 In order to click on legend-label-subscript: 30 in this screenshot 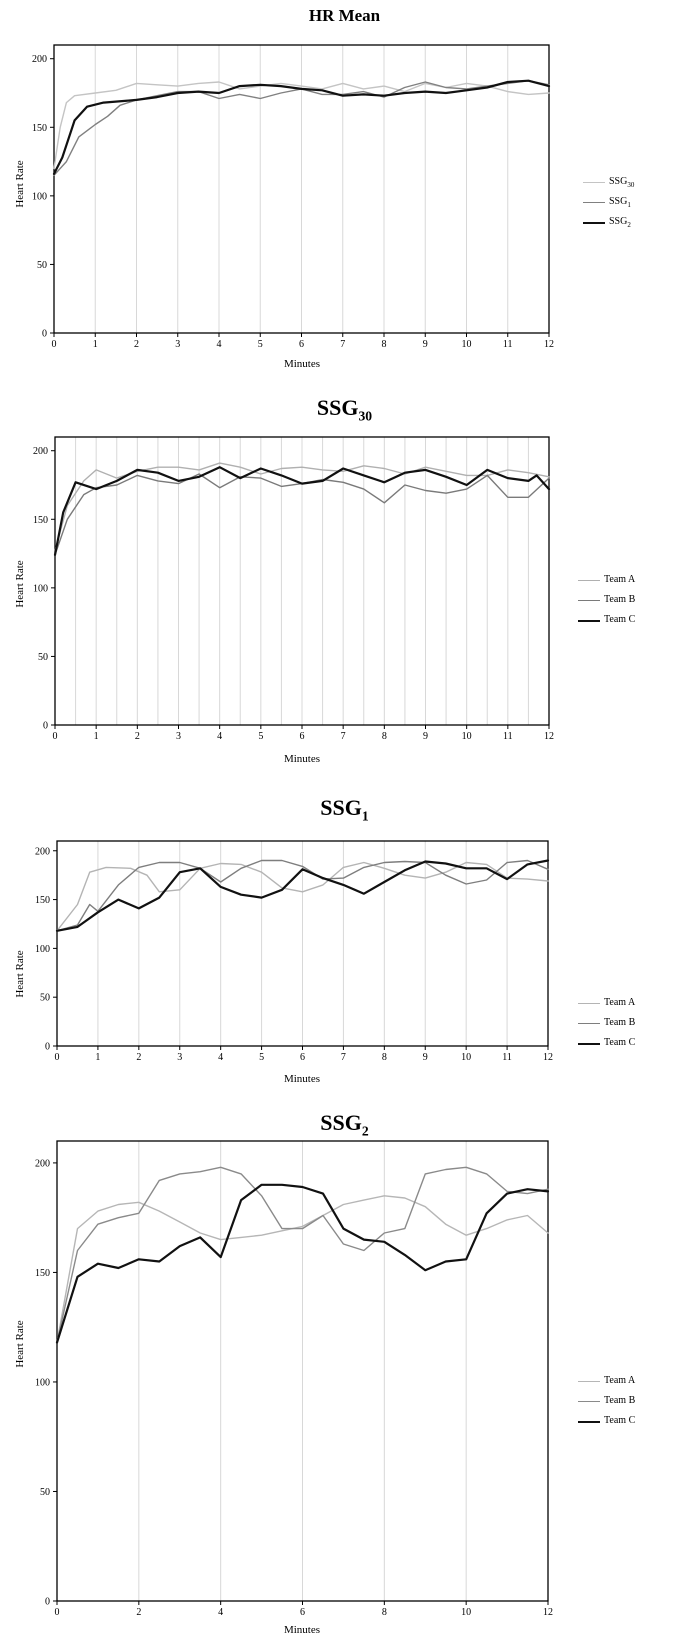, I will do `click(631, 185)`.